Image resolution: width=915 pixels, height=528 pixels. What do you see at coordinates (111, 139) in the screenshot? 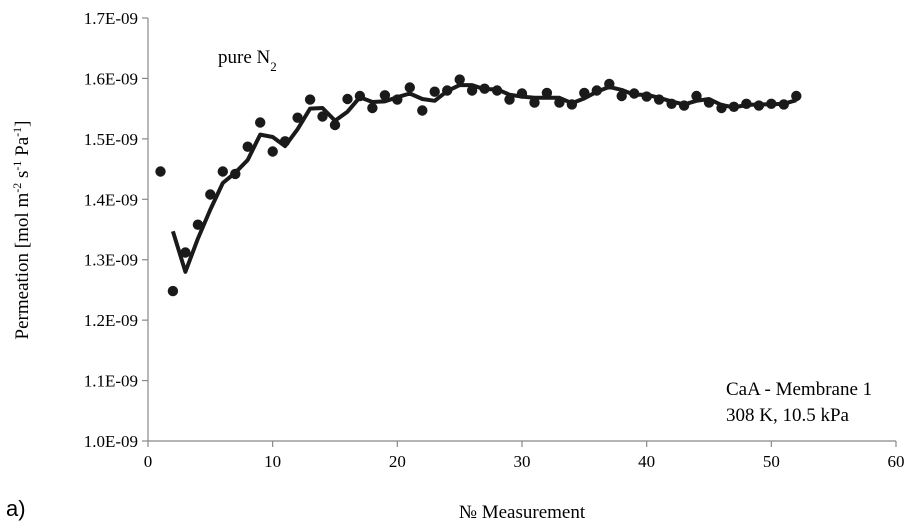
I see `y-tick-label: 1.5E-09` at bounding box center [111, 139].